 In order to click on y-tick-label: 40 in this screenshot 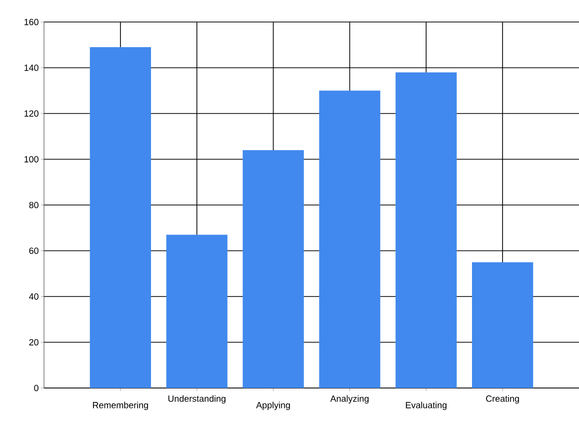, I will do `click(33, 296)`.